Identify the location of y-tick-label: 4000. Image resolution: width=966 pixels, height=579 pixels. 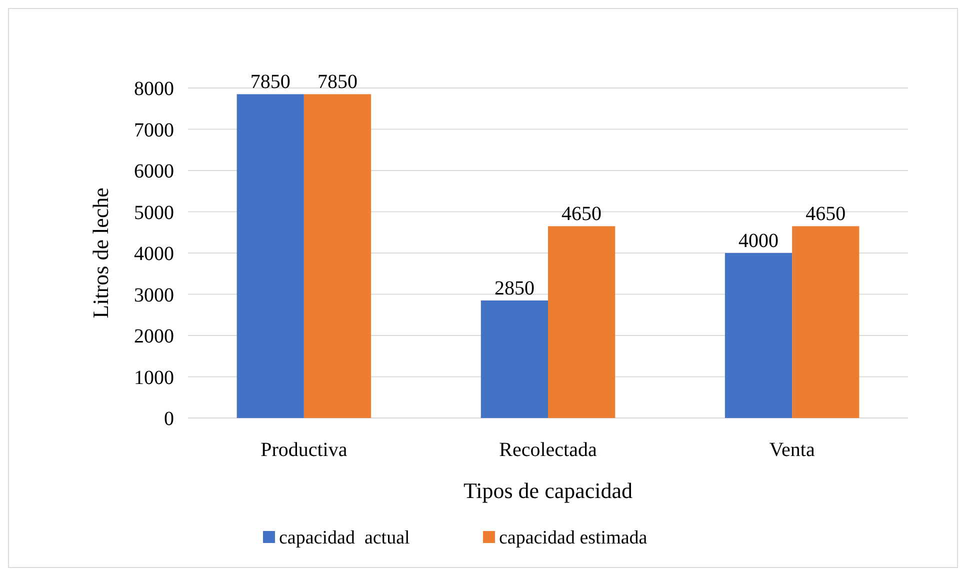
(154, 254).